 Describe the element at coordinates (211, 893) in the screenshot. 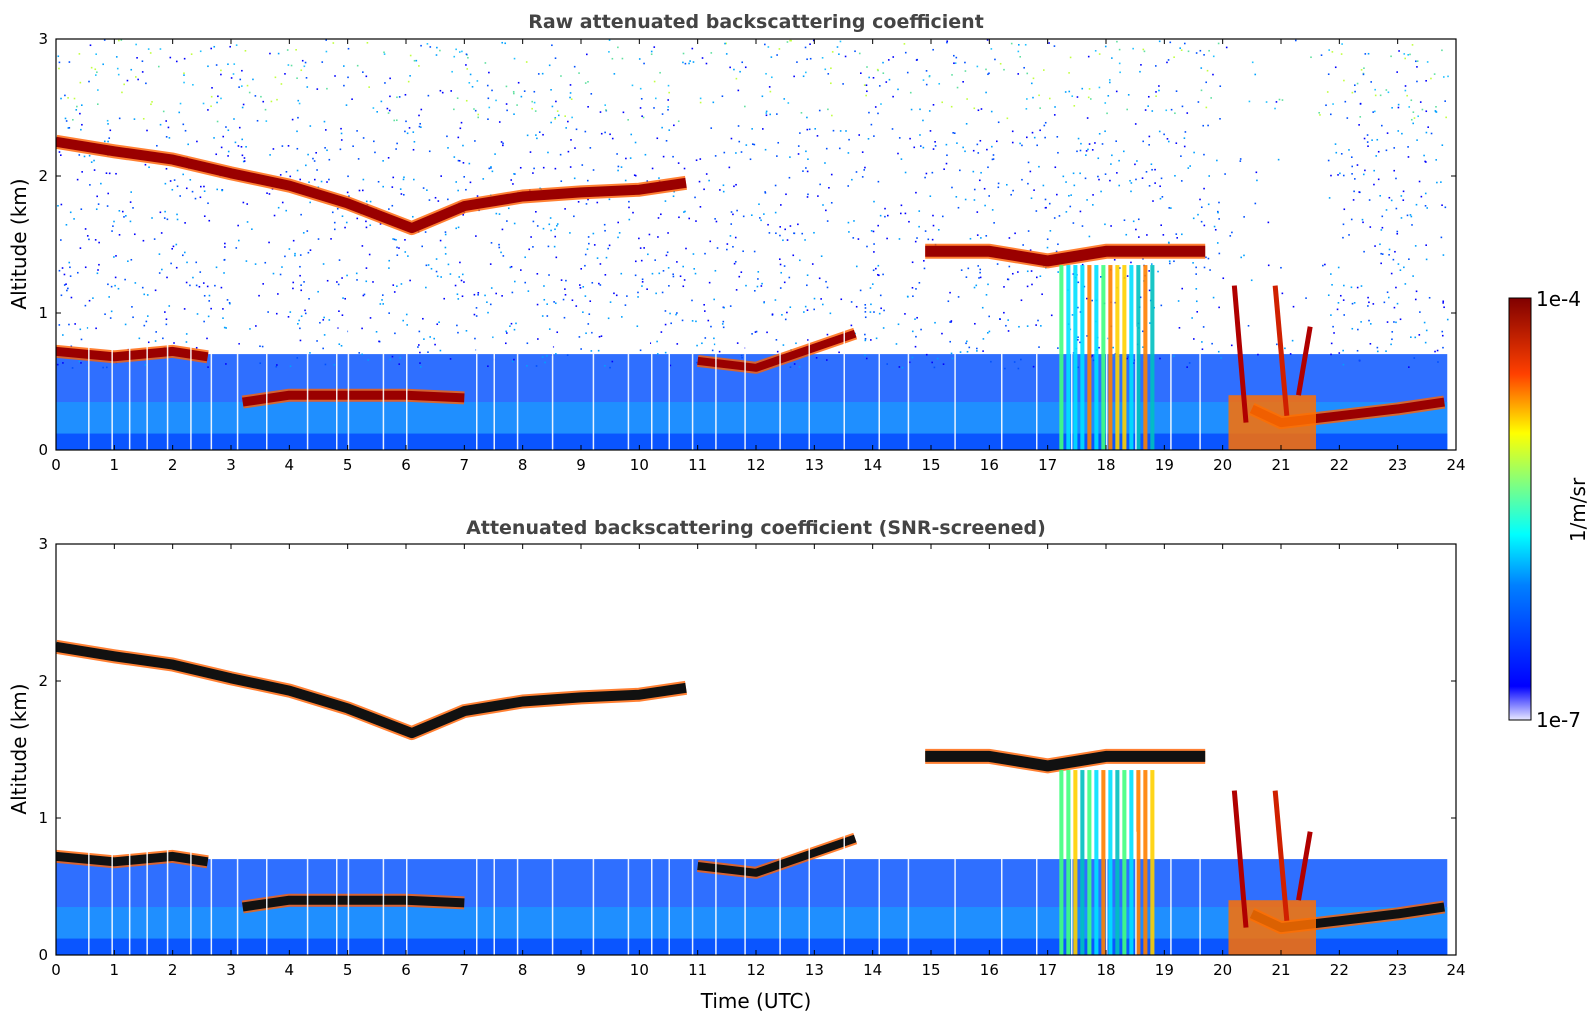

I see `data-gap` at that location.